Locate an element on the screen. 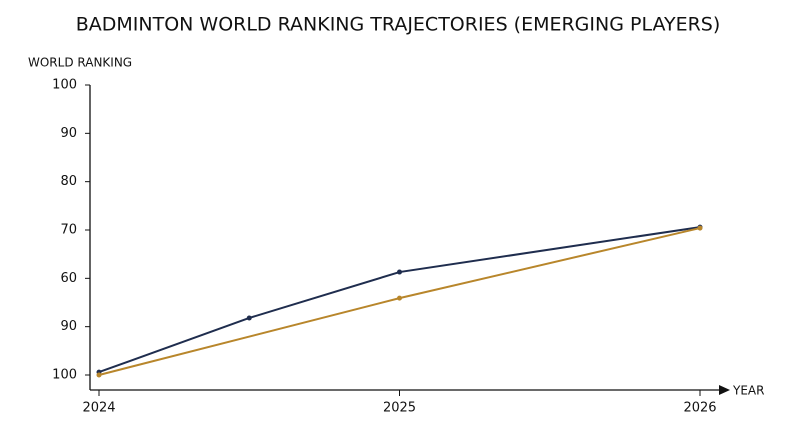  x-tick-label: 2024 is located at coordinates (98, 408).